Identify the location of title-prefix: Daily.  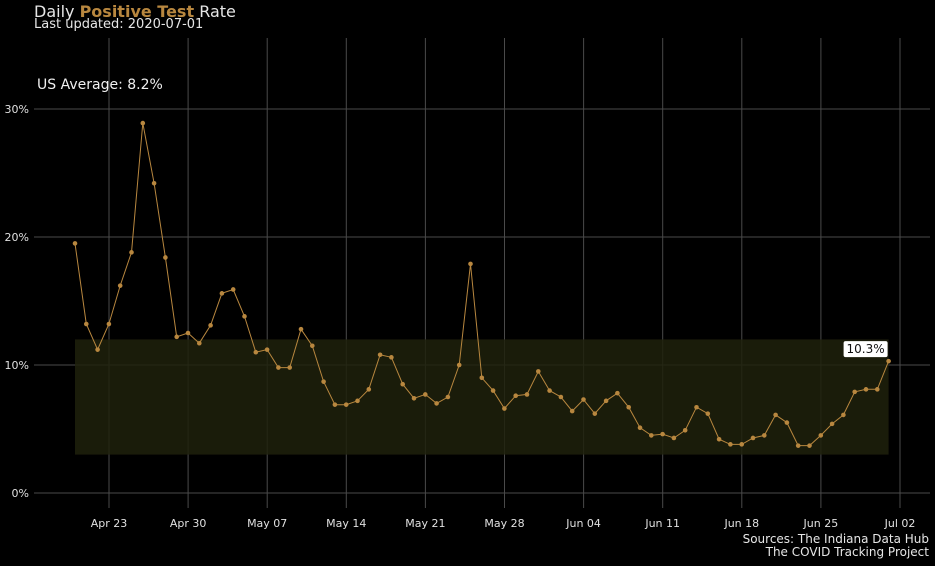
(57, 11).